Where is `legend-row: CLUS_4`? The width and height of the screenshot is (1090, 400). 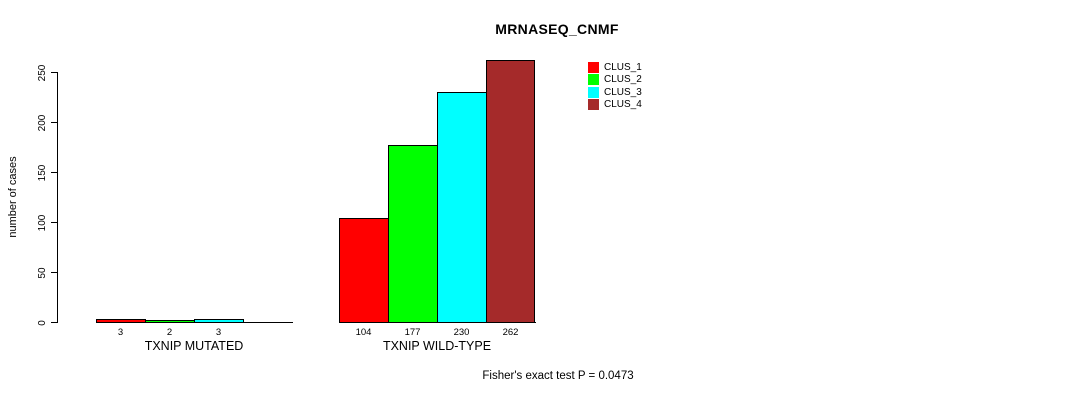 legend-row: CLUS_4 is located at coordinates (615, 105).